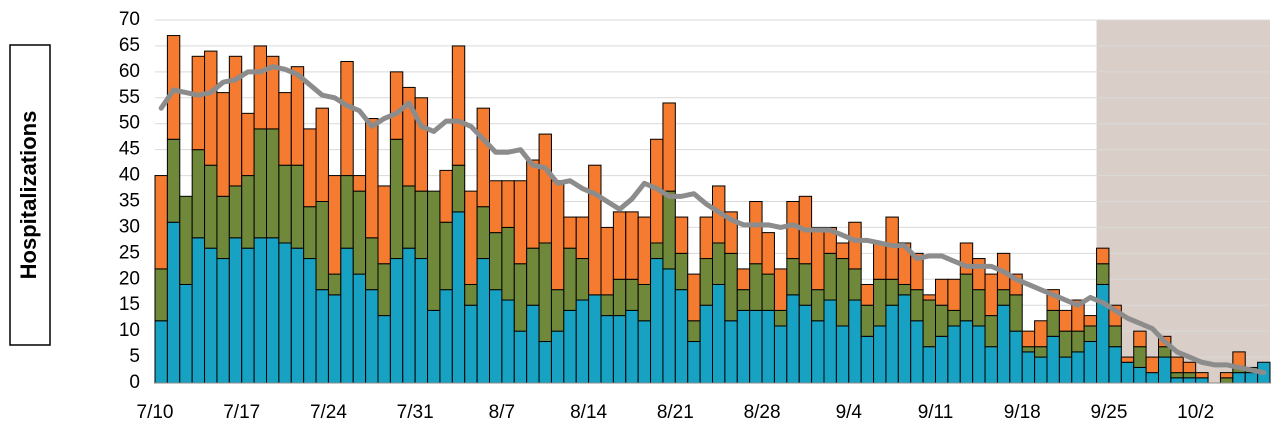 The width and height of the screenshot is (1275, 433). What do you see at coordinates (1195, 412) in the screenshot?
I see `x-tick-label: 10/2` at bounding box center [1195, 412].